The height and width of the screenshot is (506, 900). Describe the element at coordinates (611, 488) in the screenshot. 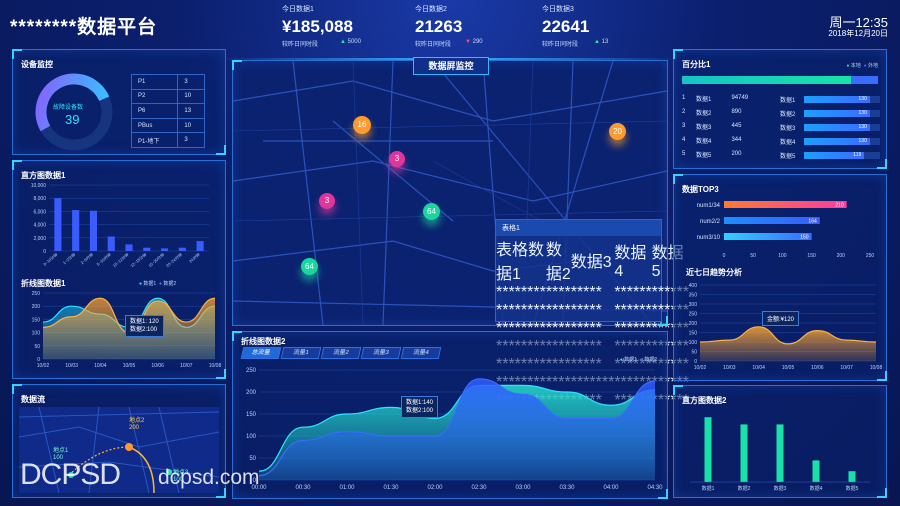

I see `x-tick-label: 04:00` at that location.